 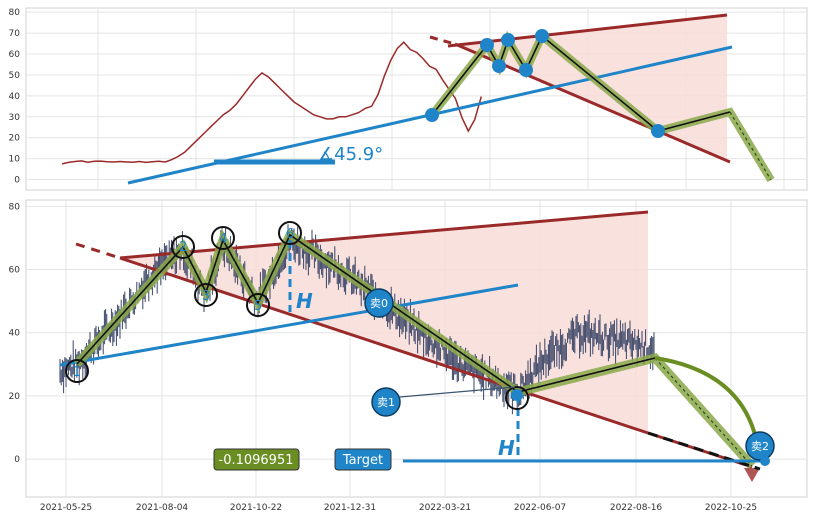 I want to click on wave-label-3: 3, so click(x=206, y=296).